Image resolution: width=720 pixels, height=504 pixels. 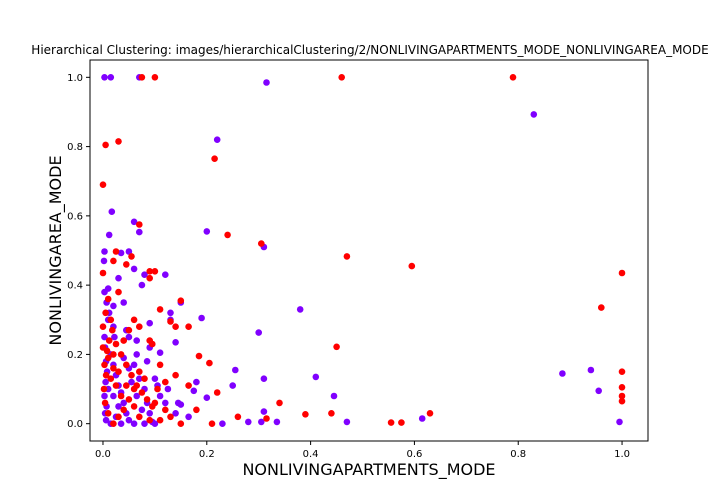 I want to click on y-axis: 0.0 0.2 0.4 0.6 0.8 1.0, so click(x=78, y=251).